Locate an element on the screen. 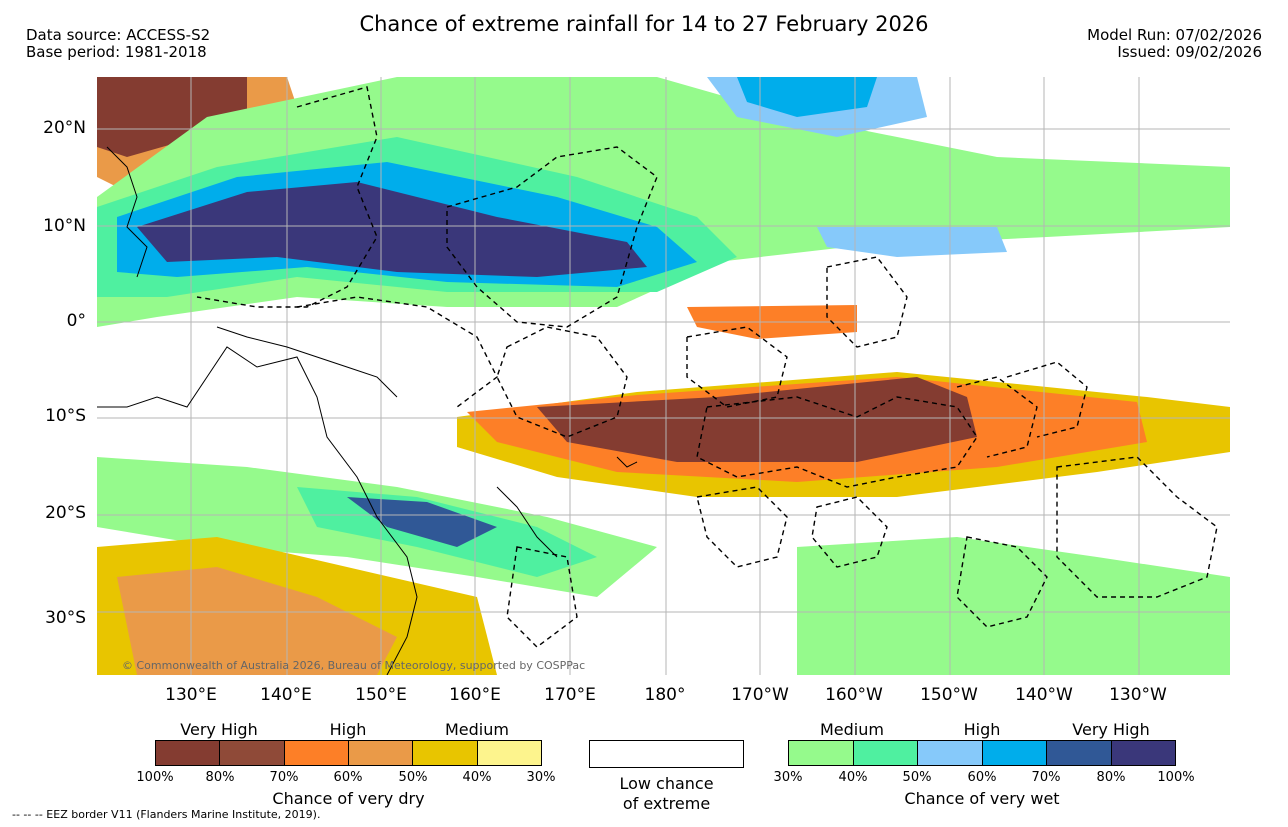 This screenshot has height=827, width=1288. lon-label-140w: 140°W is located at coordinates (1044, 695).